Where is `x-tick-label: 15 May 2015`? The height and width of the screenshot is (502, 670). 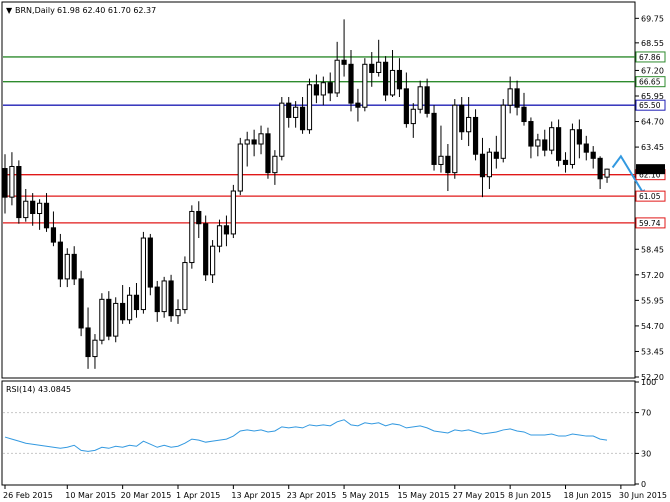 x-tick-label: 15 May 2015 is located at coordinates (423, 495).